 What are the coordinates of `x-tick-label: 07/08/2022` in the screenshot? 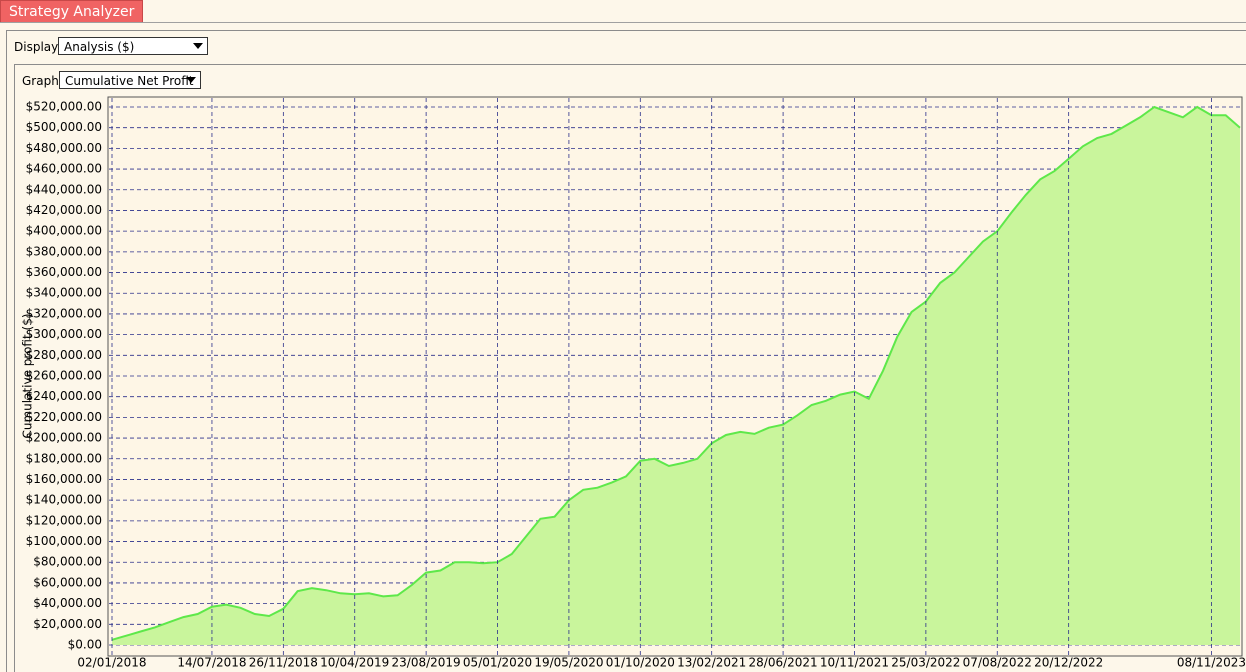 It's located at (997, 663).